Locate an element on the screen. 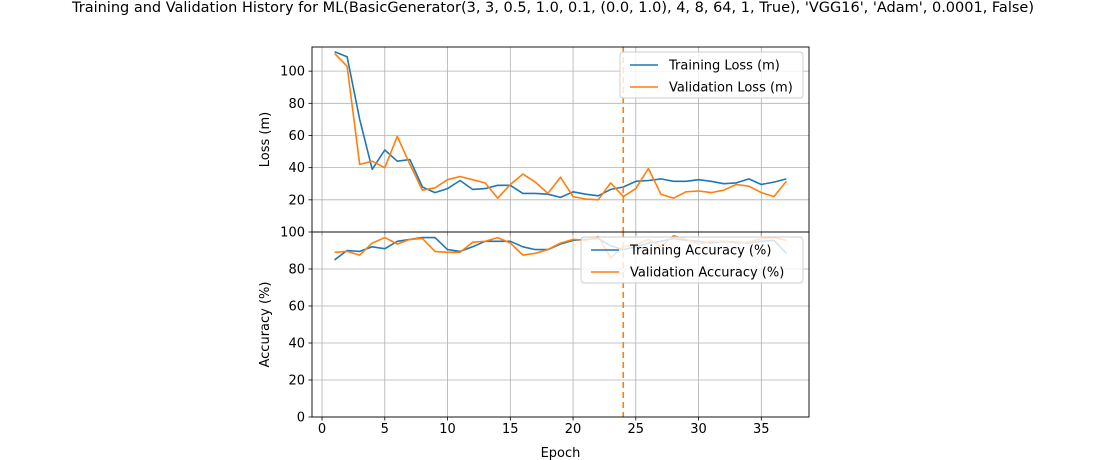  chart1-x-axis-label: Epoch is located at coordinates (561, 453).